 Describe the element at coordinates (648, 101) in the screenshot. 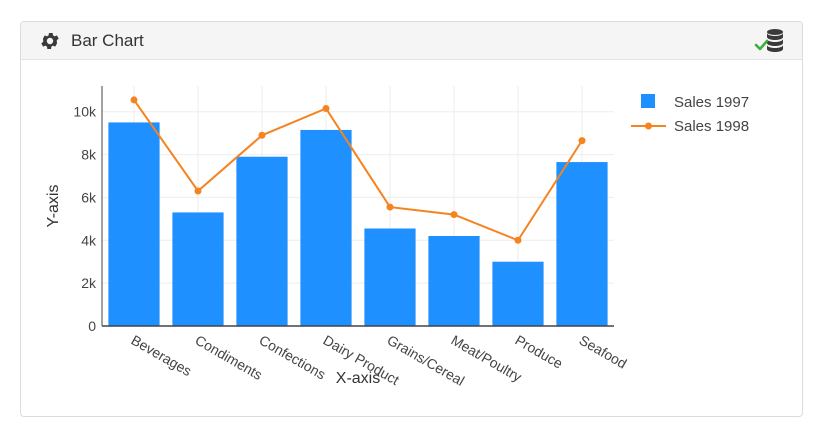

I see `legend-swatch-bar` at that location.